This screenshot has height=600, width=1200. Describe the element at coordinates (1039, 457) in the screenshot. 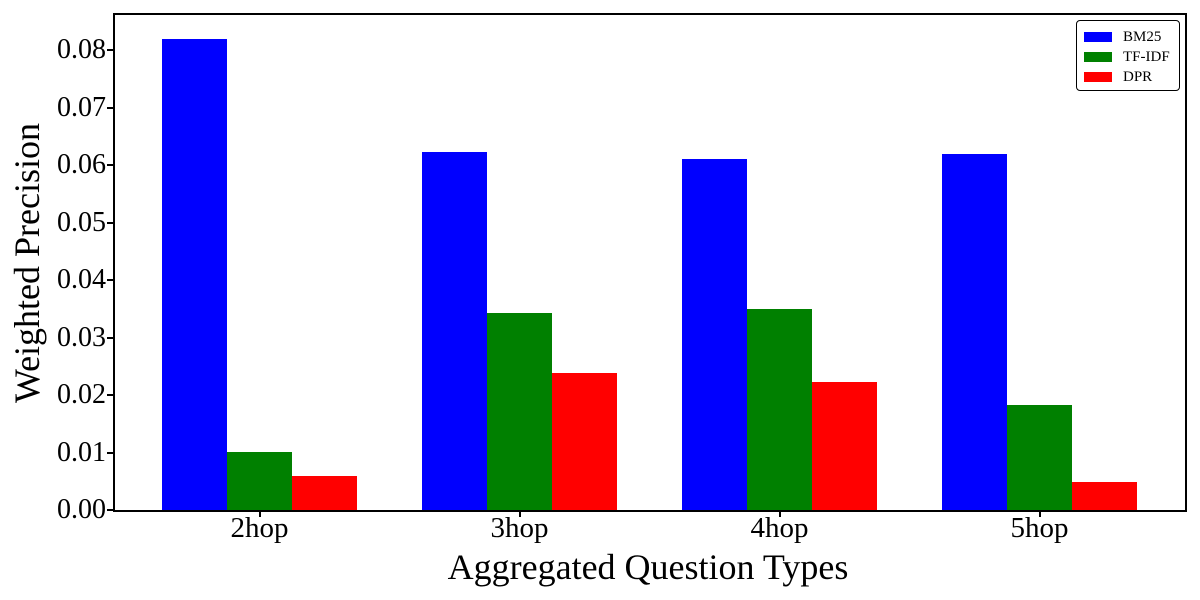

I see `bar-tf-idf-5hop` at that location.